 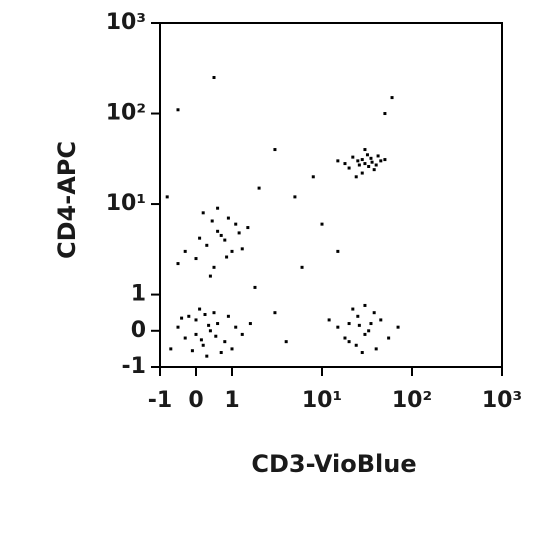 I want to click on x-tick-label: -1, so click(x=160, y=400).